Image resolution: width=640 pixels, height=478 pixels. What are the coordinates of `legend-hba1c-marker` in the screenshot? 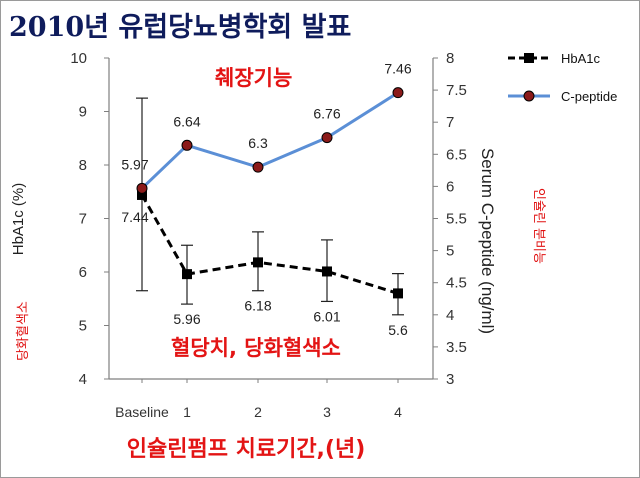 It's located at (529, 58).